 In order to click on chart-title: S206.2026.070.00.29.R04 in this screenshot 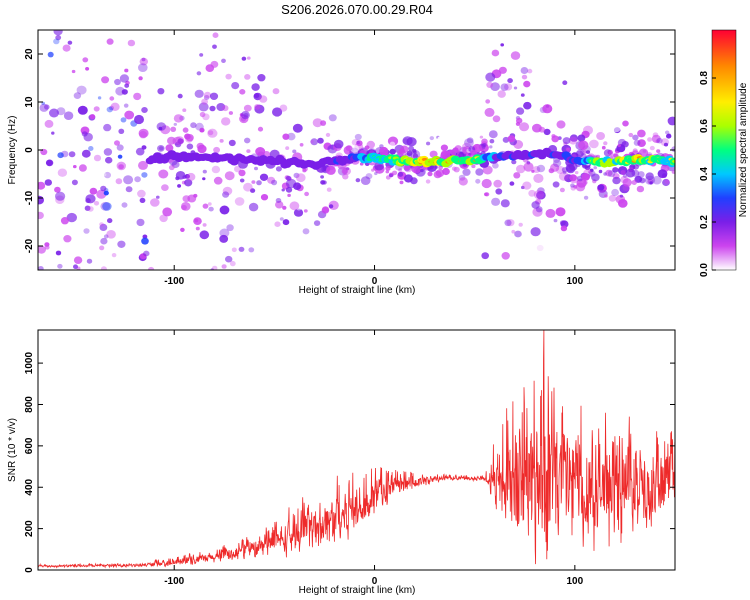, I will do `click(357, 9)`.